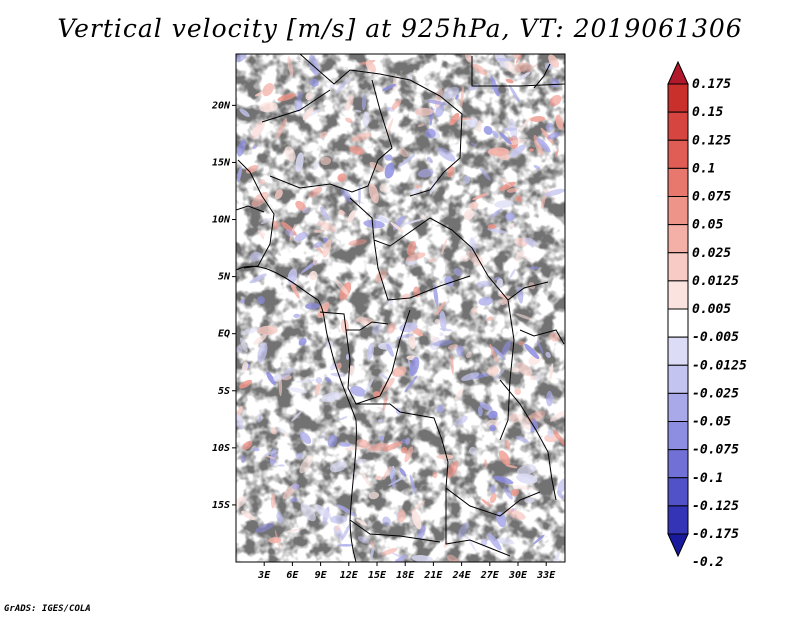 This screenshot has height=618, width=800. I want to click on x-tick-label: 12E, so click(349, 575).